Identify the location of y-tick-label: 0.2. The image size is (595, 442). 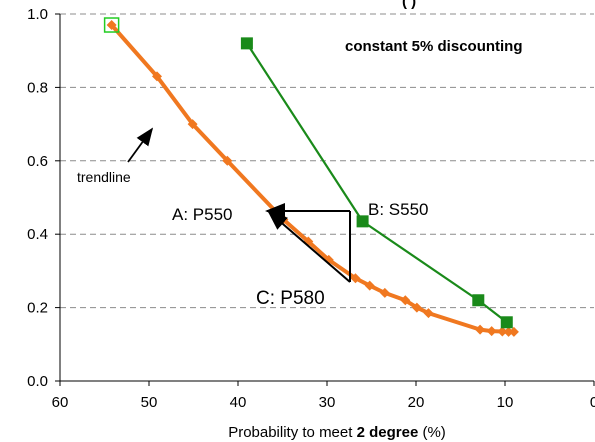
(37, 308).